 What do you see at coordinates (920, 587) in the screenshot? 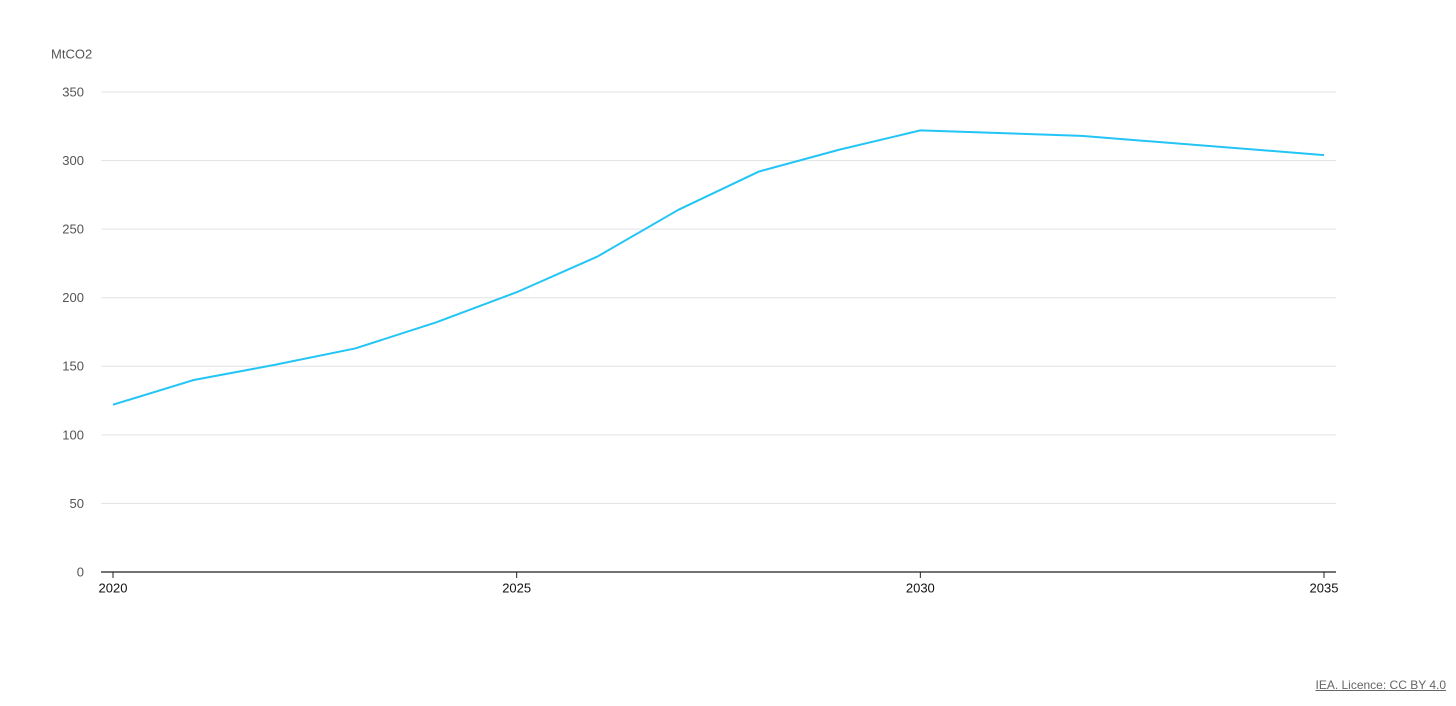
I see `x-tick-label: 2030` at bounding box center [920, 587].